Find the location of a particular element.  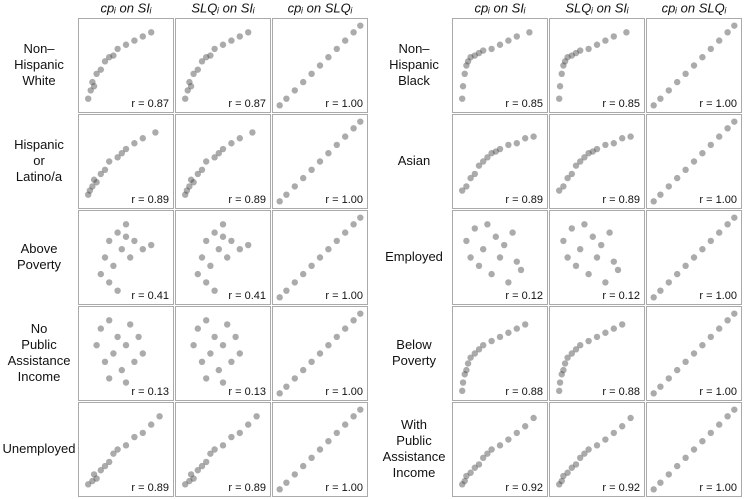

group-label: or is located at coordinates (39, 160).